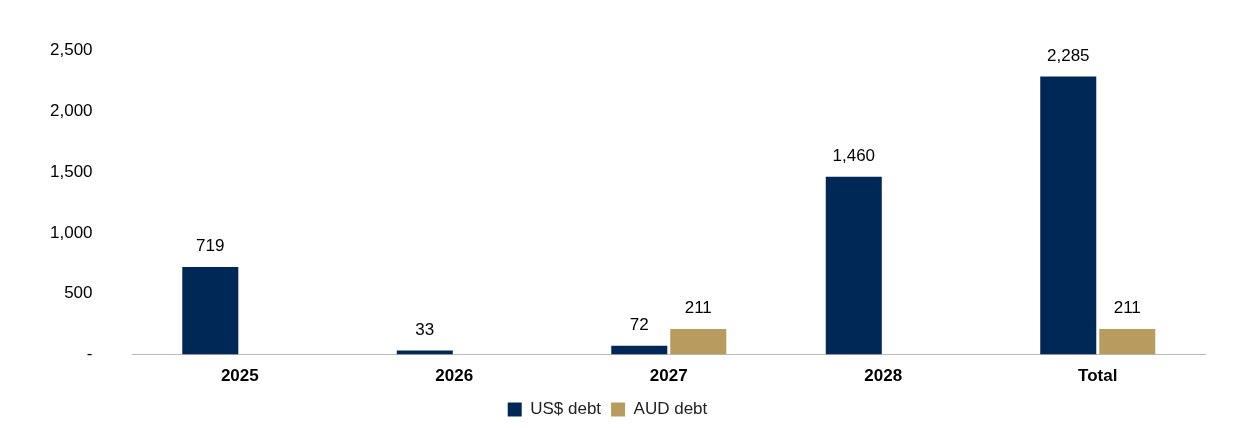  I want to click on y-tick-label: 1,500, so click(71, 171).